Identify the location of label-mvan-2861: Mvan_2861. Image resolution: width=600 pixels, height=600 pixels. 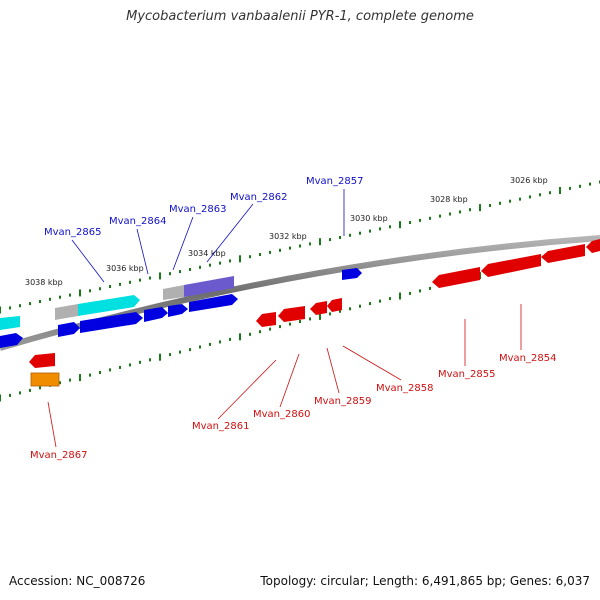
(220, 426).